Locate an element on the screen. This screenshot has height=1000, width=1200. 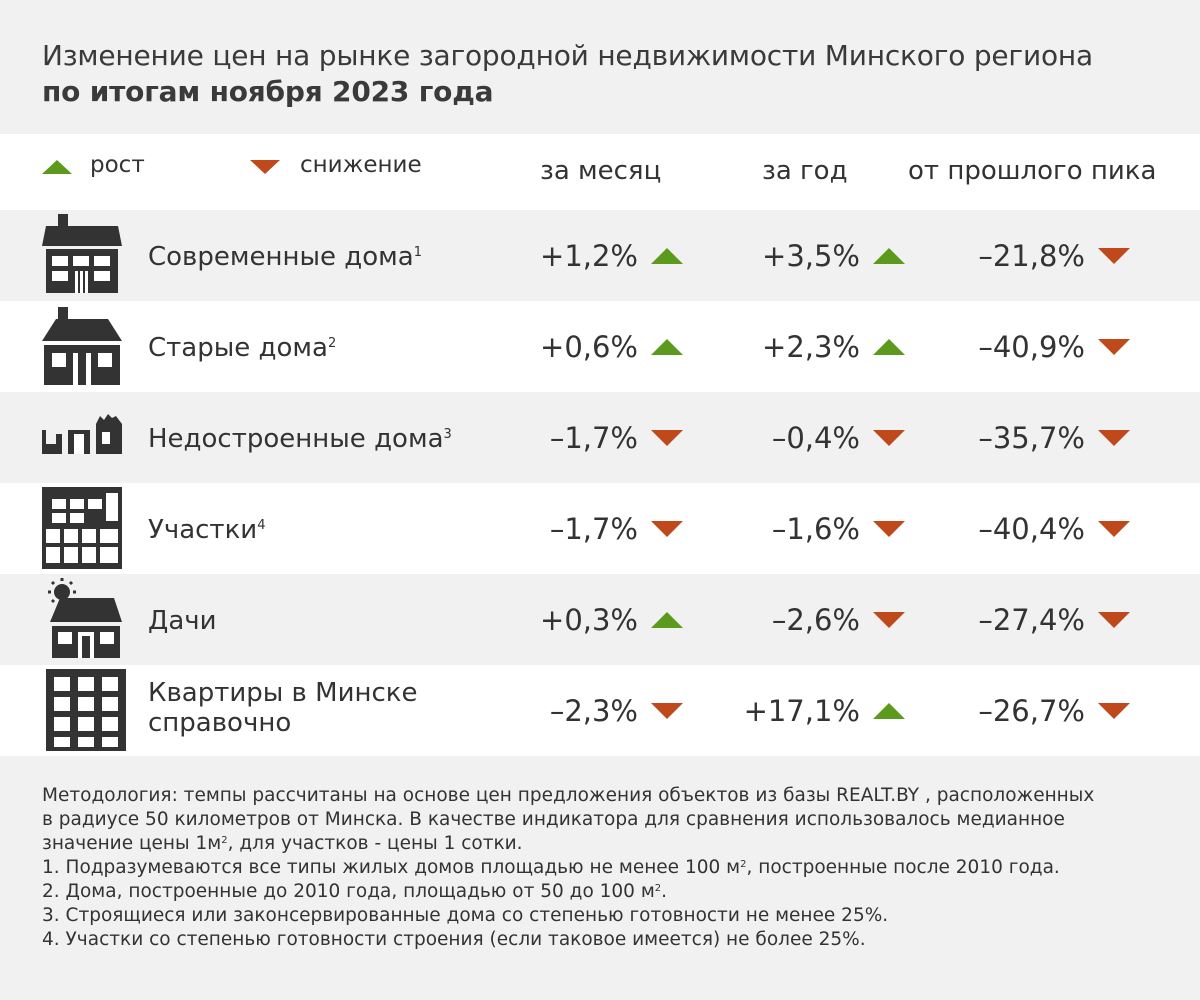
value-year: –2,6% is located at coordinates (815, 620).